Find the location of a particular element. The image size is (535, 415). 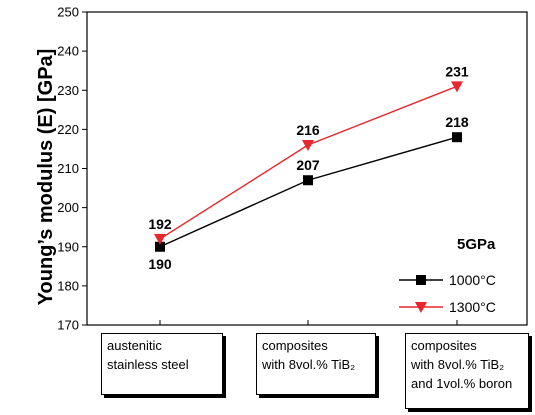

y-tick-label: 170 is located at coordinates (68, 325).